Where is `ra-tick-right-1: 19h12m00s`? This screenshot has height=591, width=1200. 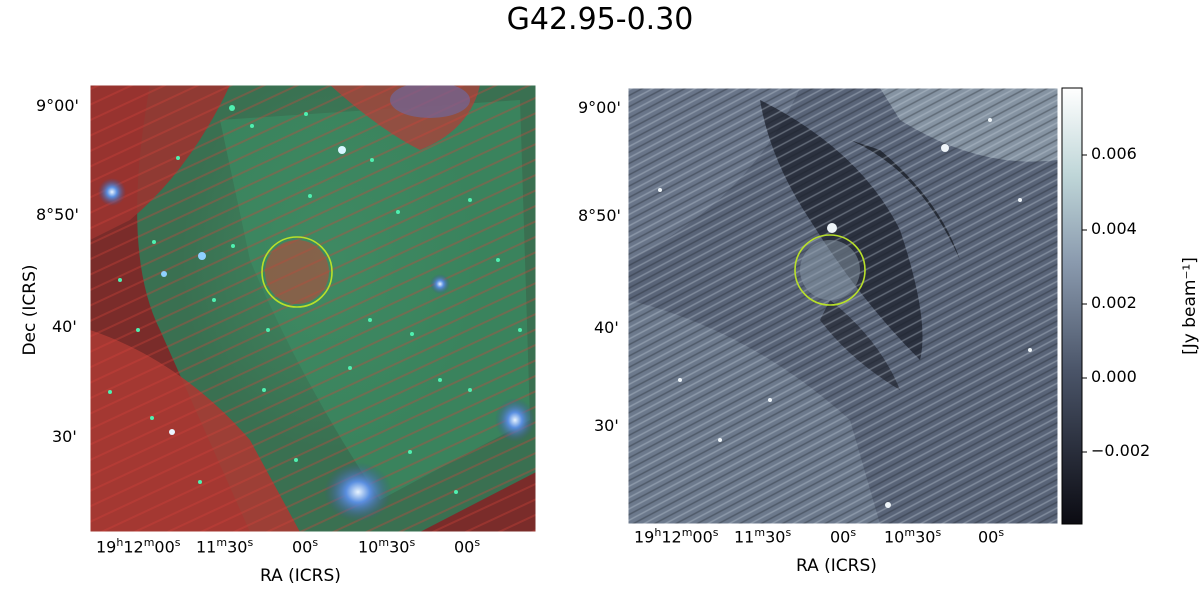 ra-tick-right-1: 19h12m00s is located at coordinates (676, 536).